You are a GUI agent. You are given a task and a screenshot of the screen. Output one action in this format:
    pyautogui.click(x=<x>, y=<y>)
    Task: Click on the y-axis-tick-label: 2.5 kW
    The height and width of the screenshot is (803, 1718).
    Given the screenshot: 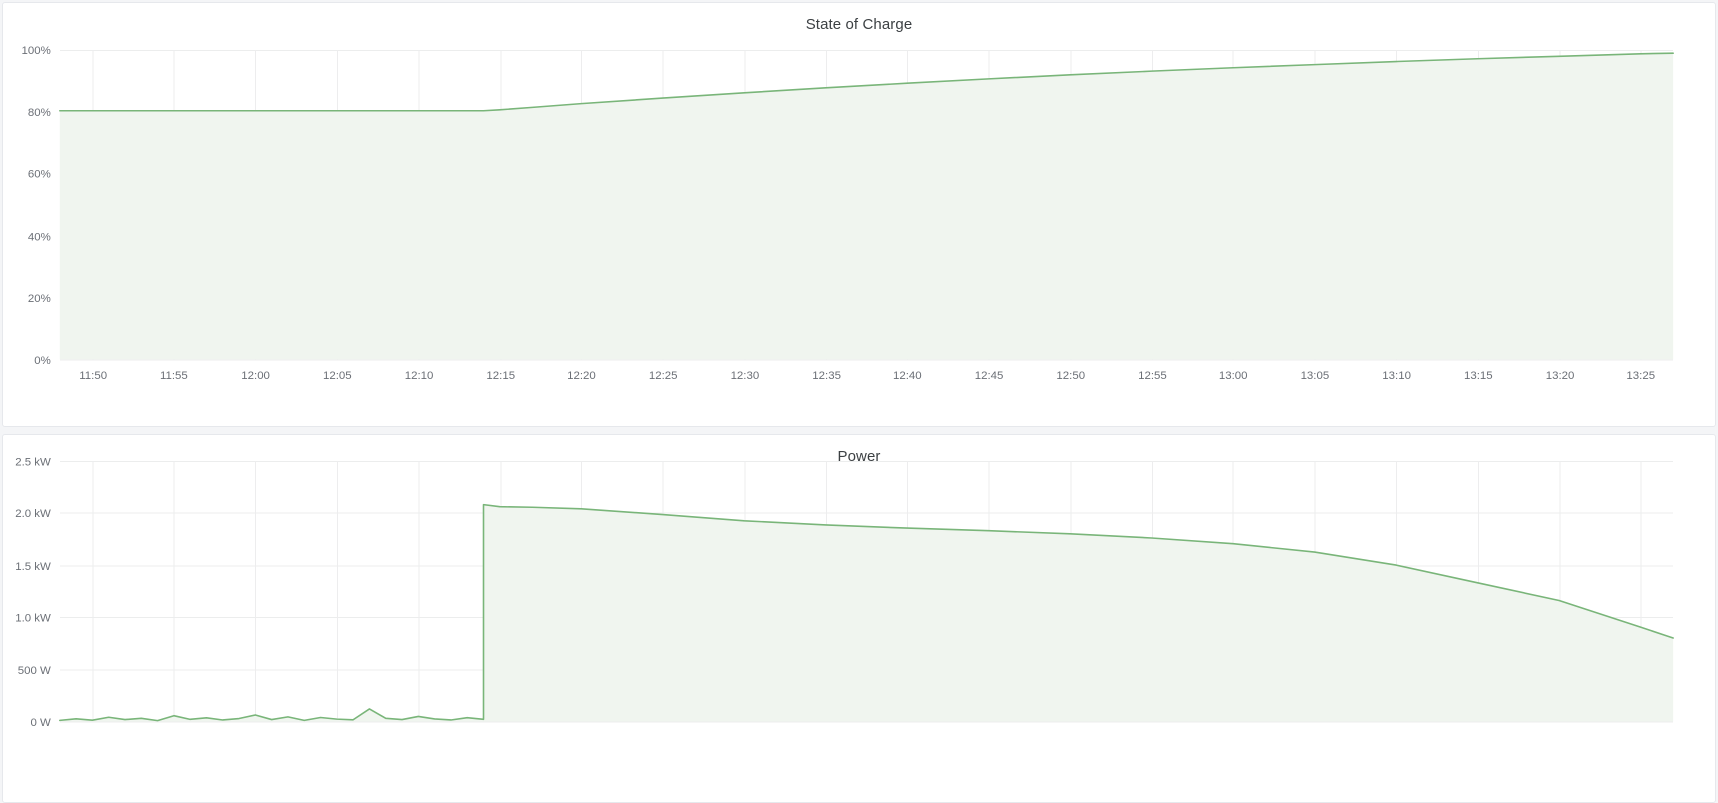 What is the action you would take?
    pyautogui.click(x=33, y=462)
    